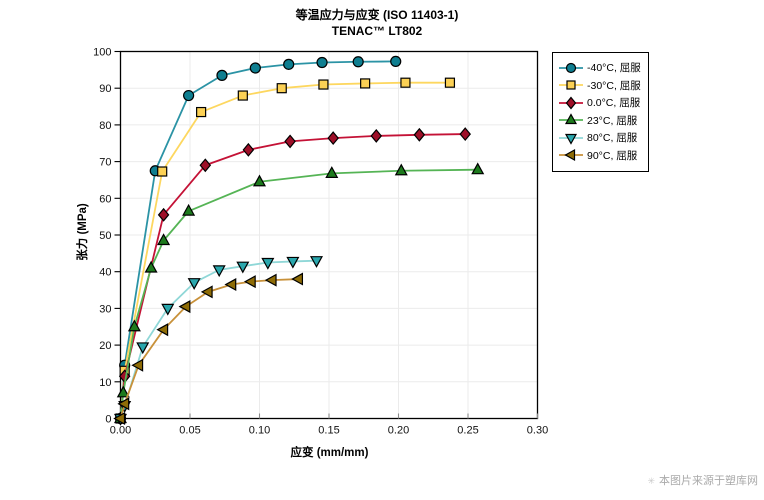 This screenshot has height=500, width=764. What do you see at coordinates (571, 139) in the screenshot?
I see `triangle-down-icon` at bounding box center [571, 139].